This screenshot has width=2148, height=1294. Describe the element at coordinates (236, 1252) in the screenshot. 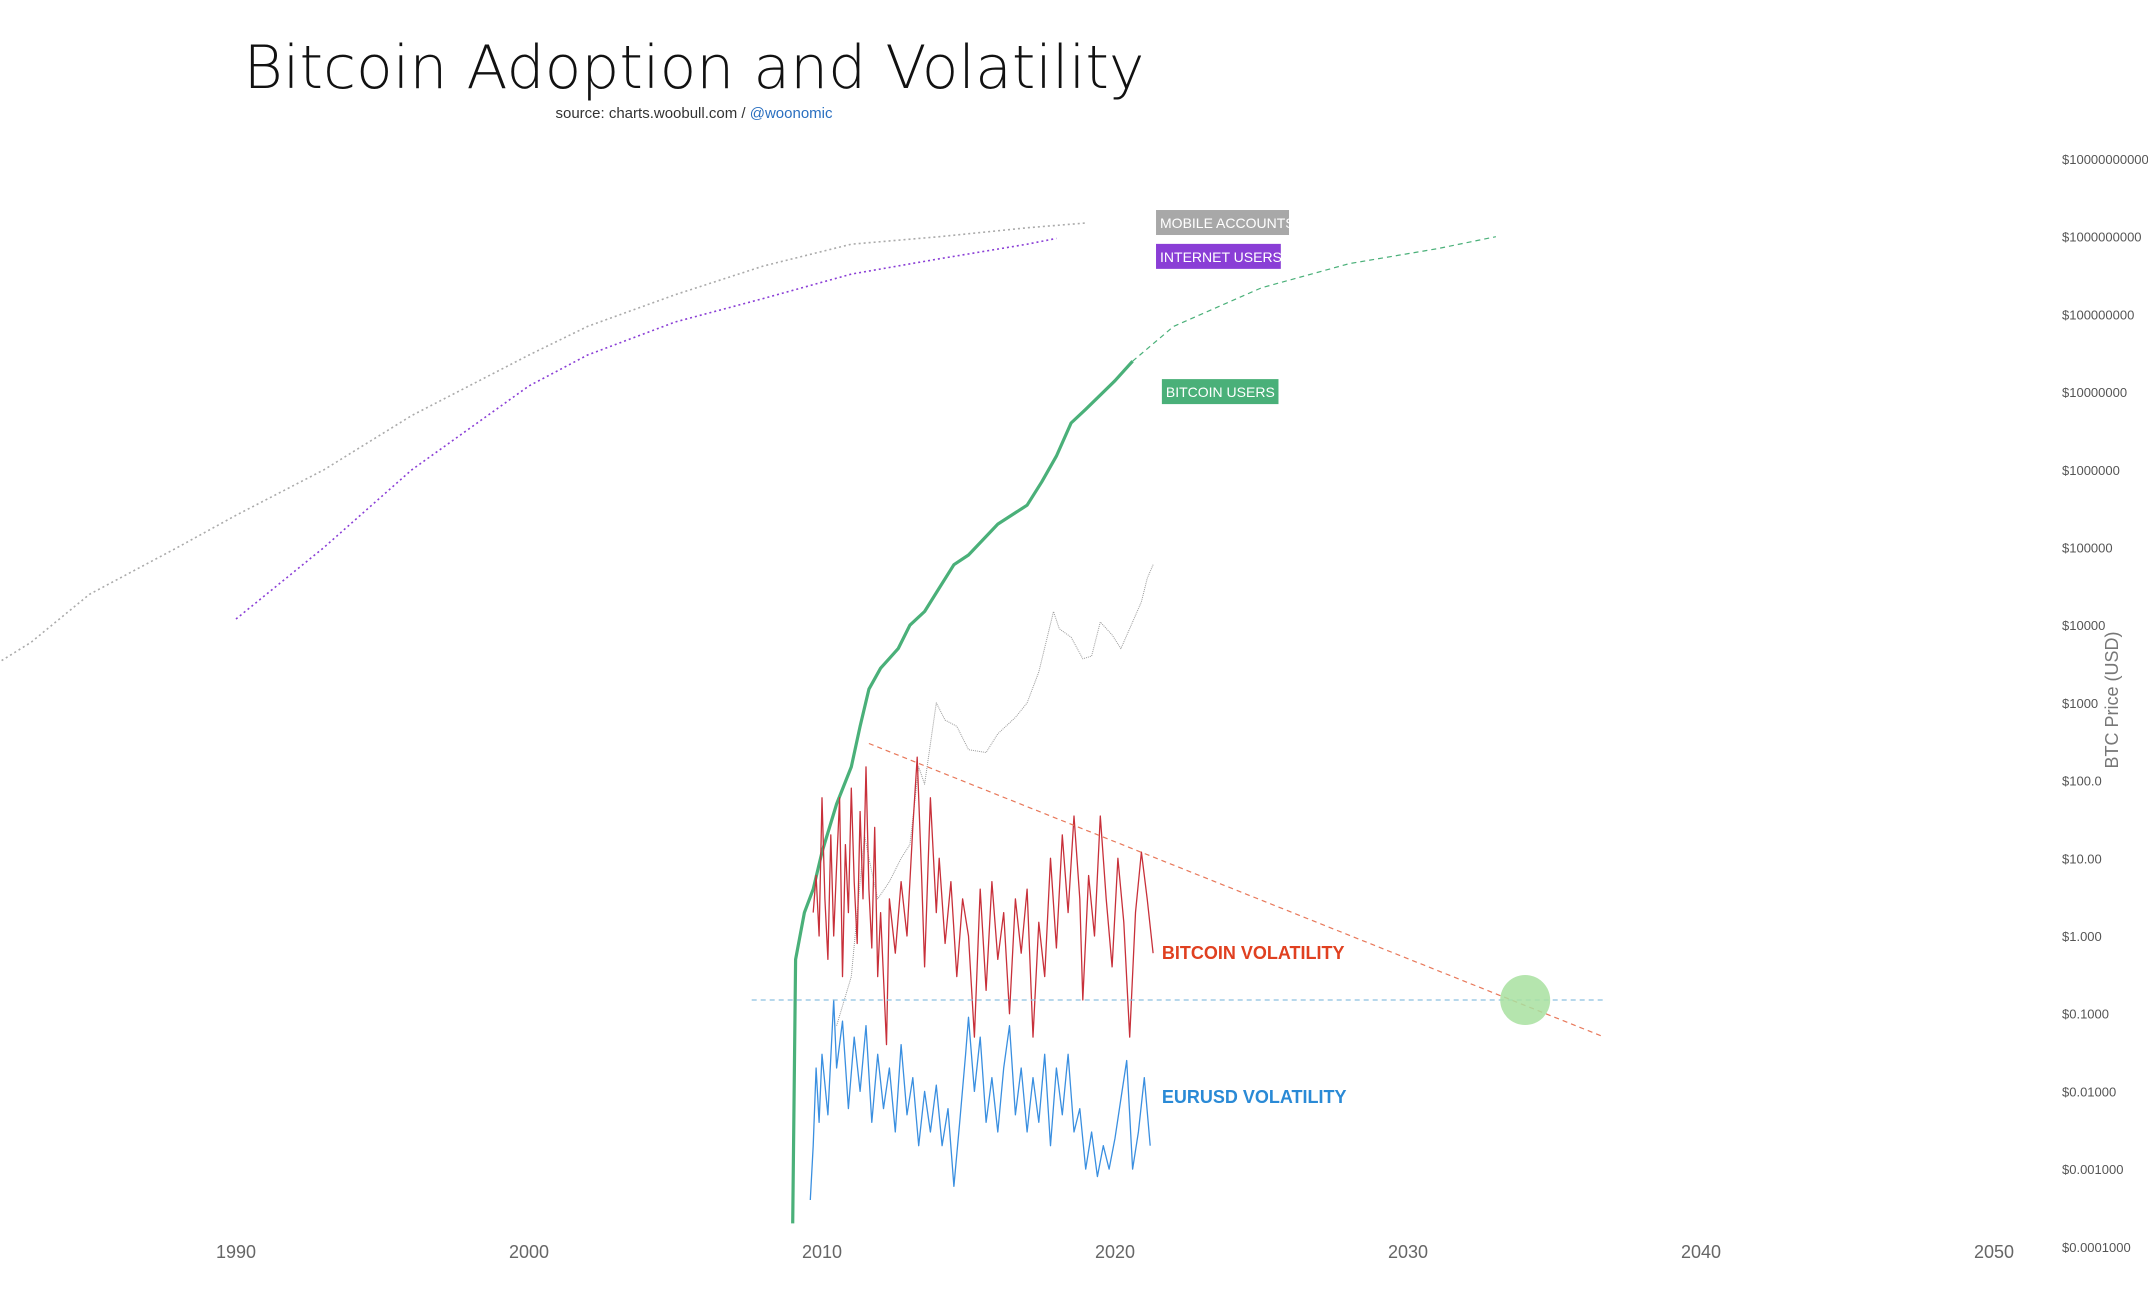

I see `x-tick-1990: 1990` at that location.